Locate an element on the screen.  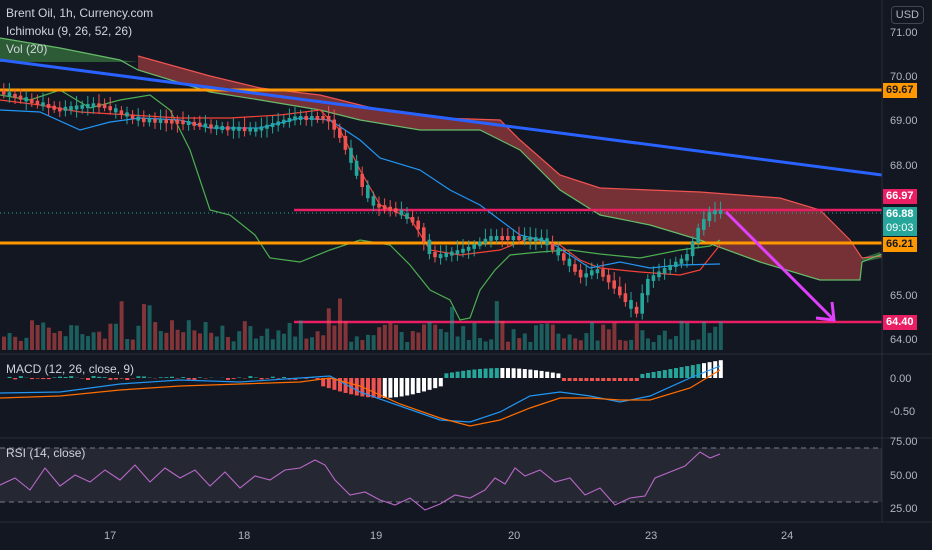
time-tick-19: 19 is located at coordinates (376, 536).